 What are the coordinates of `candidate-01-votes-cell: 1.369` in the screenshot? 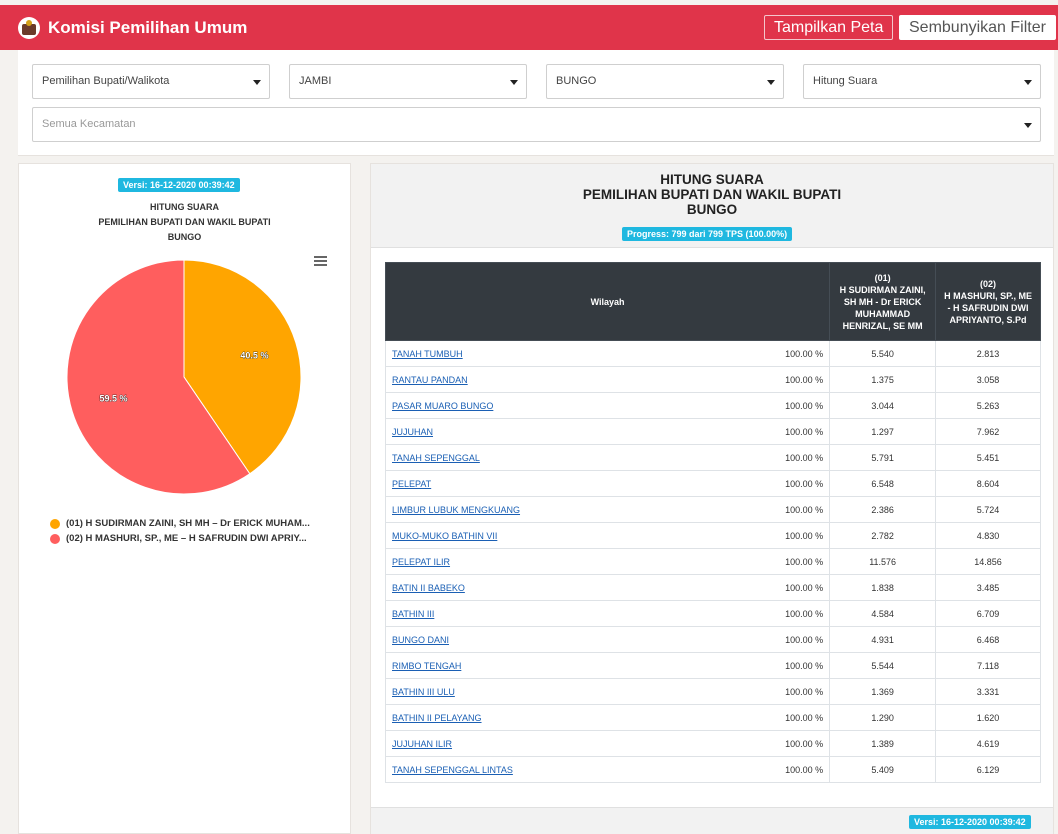 It's located at (883, 691).